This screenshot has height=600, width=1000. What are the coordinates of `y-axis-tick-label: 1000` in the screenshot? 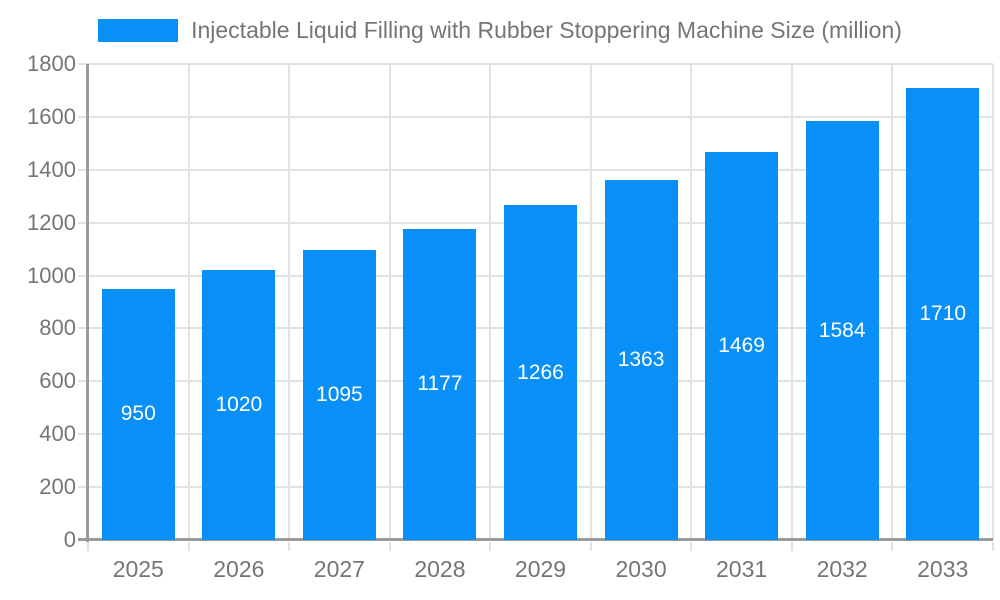 It's located at (51, 275).